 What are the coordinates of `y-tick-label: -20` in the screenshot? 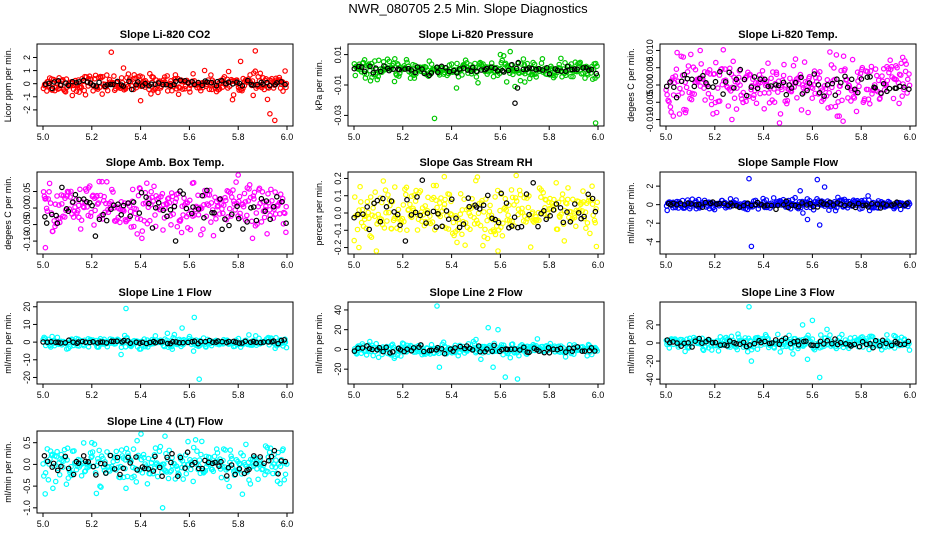 It's located at (338, 369).